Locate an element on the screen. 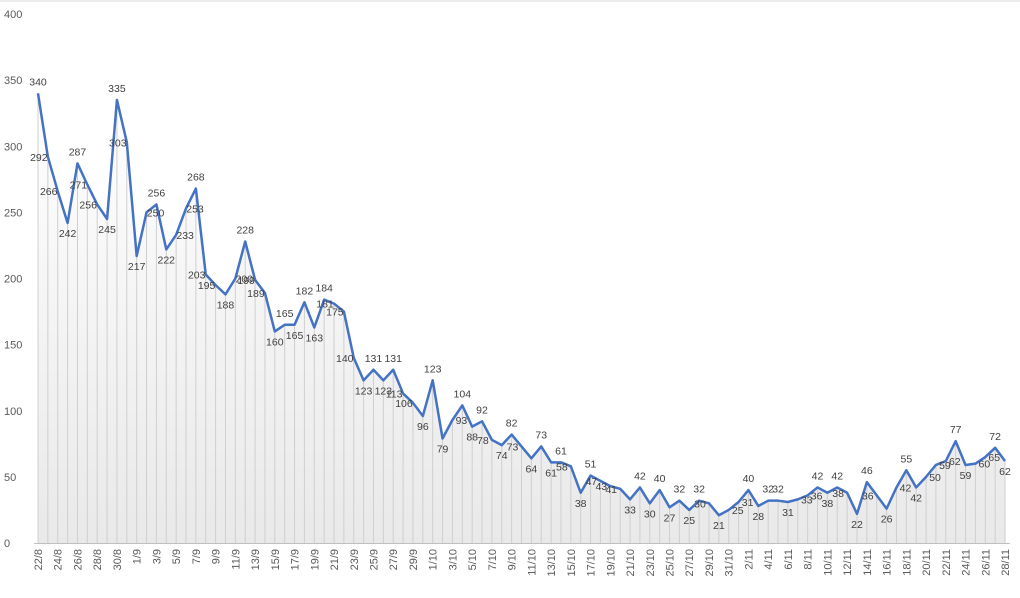 This screenshot has width=1020, height=598. data-label: 140 is located at coordinates (345, 359).